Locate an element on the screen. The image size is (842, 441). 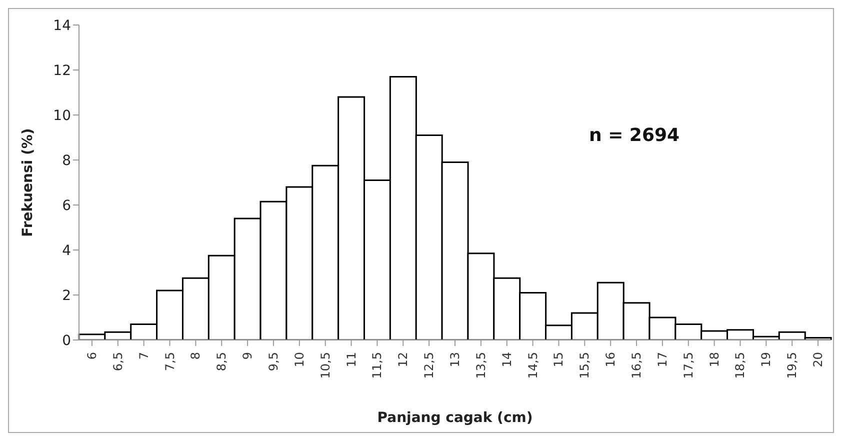
x-tick-label: 16 is located at coordinates (611, 360).